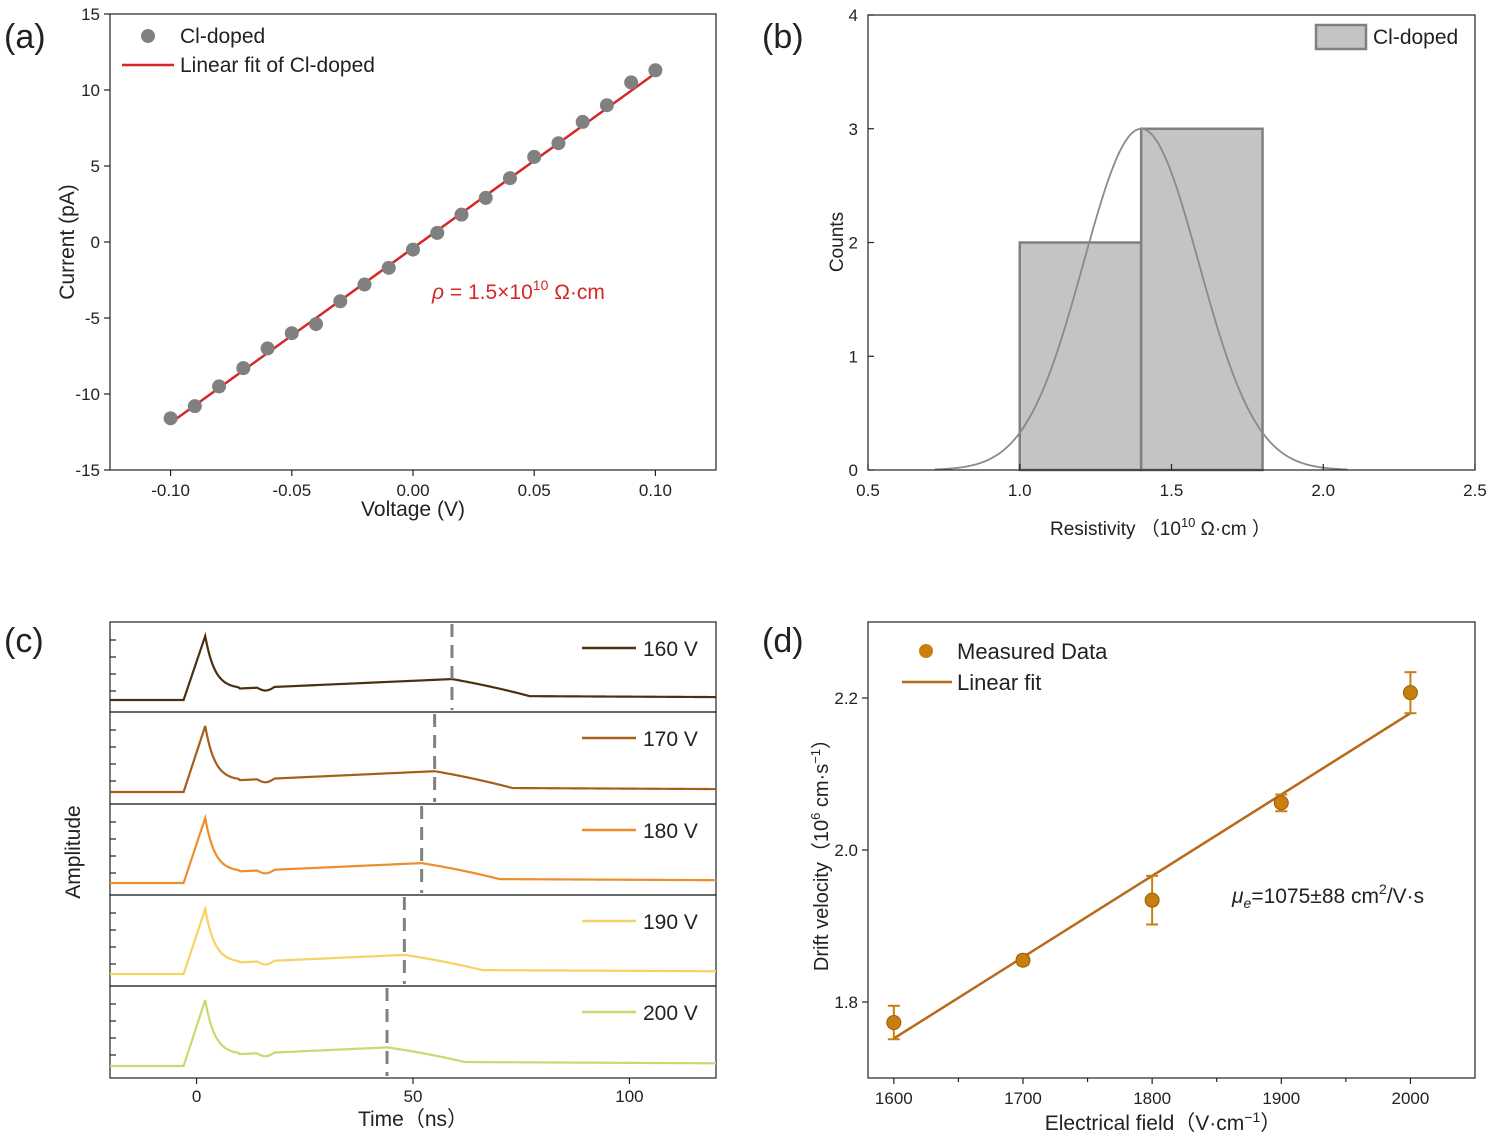 The width and height of the screenshot is (1494, 1142). I want to click on panel-c-legend-label: 170 V, so click(670, 739).